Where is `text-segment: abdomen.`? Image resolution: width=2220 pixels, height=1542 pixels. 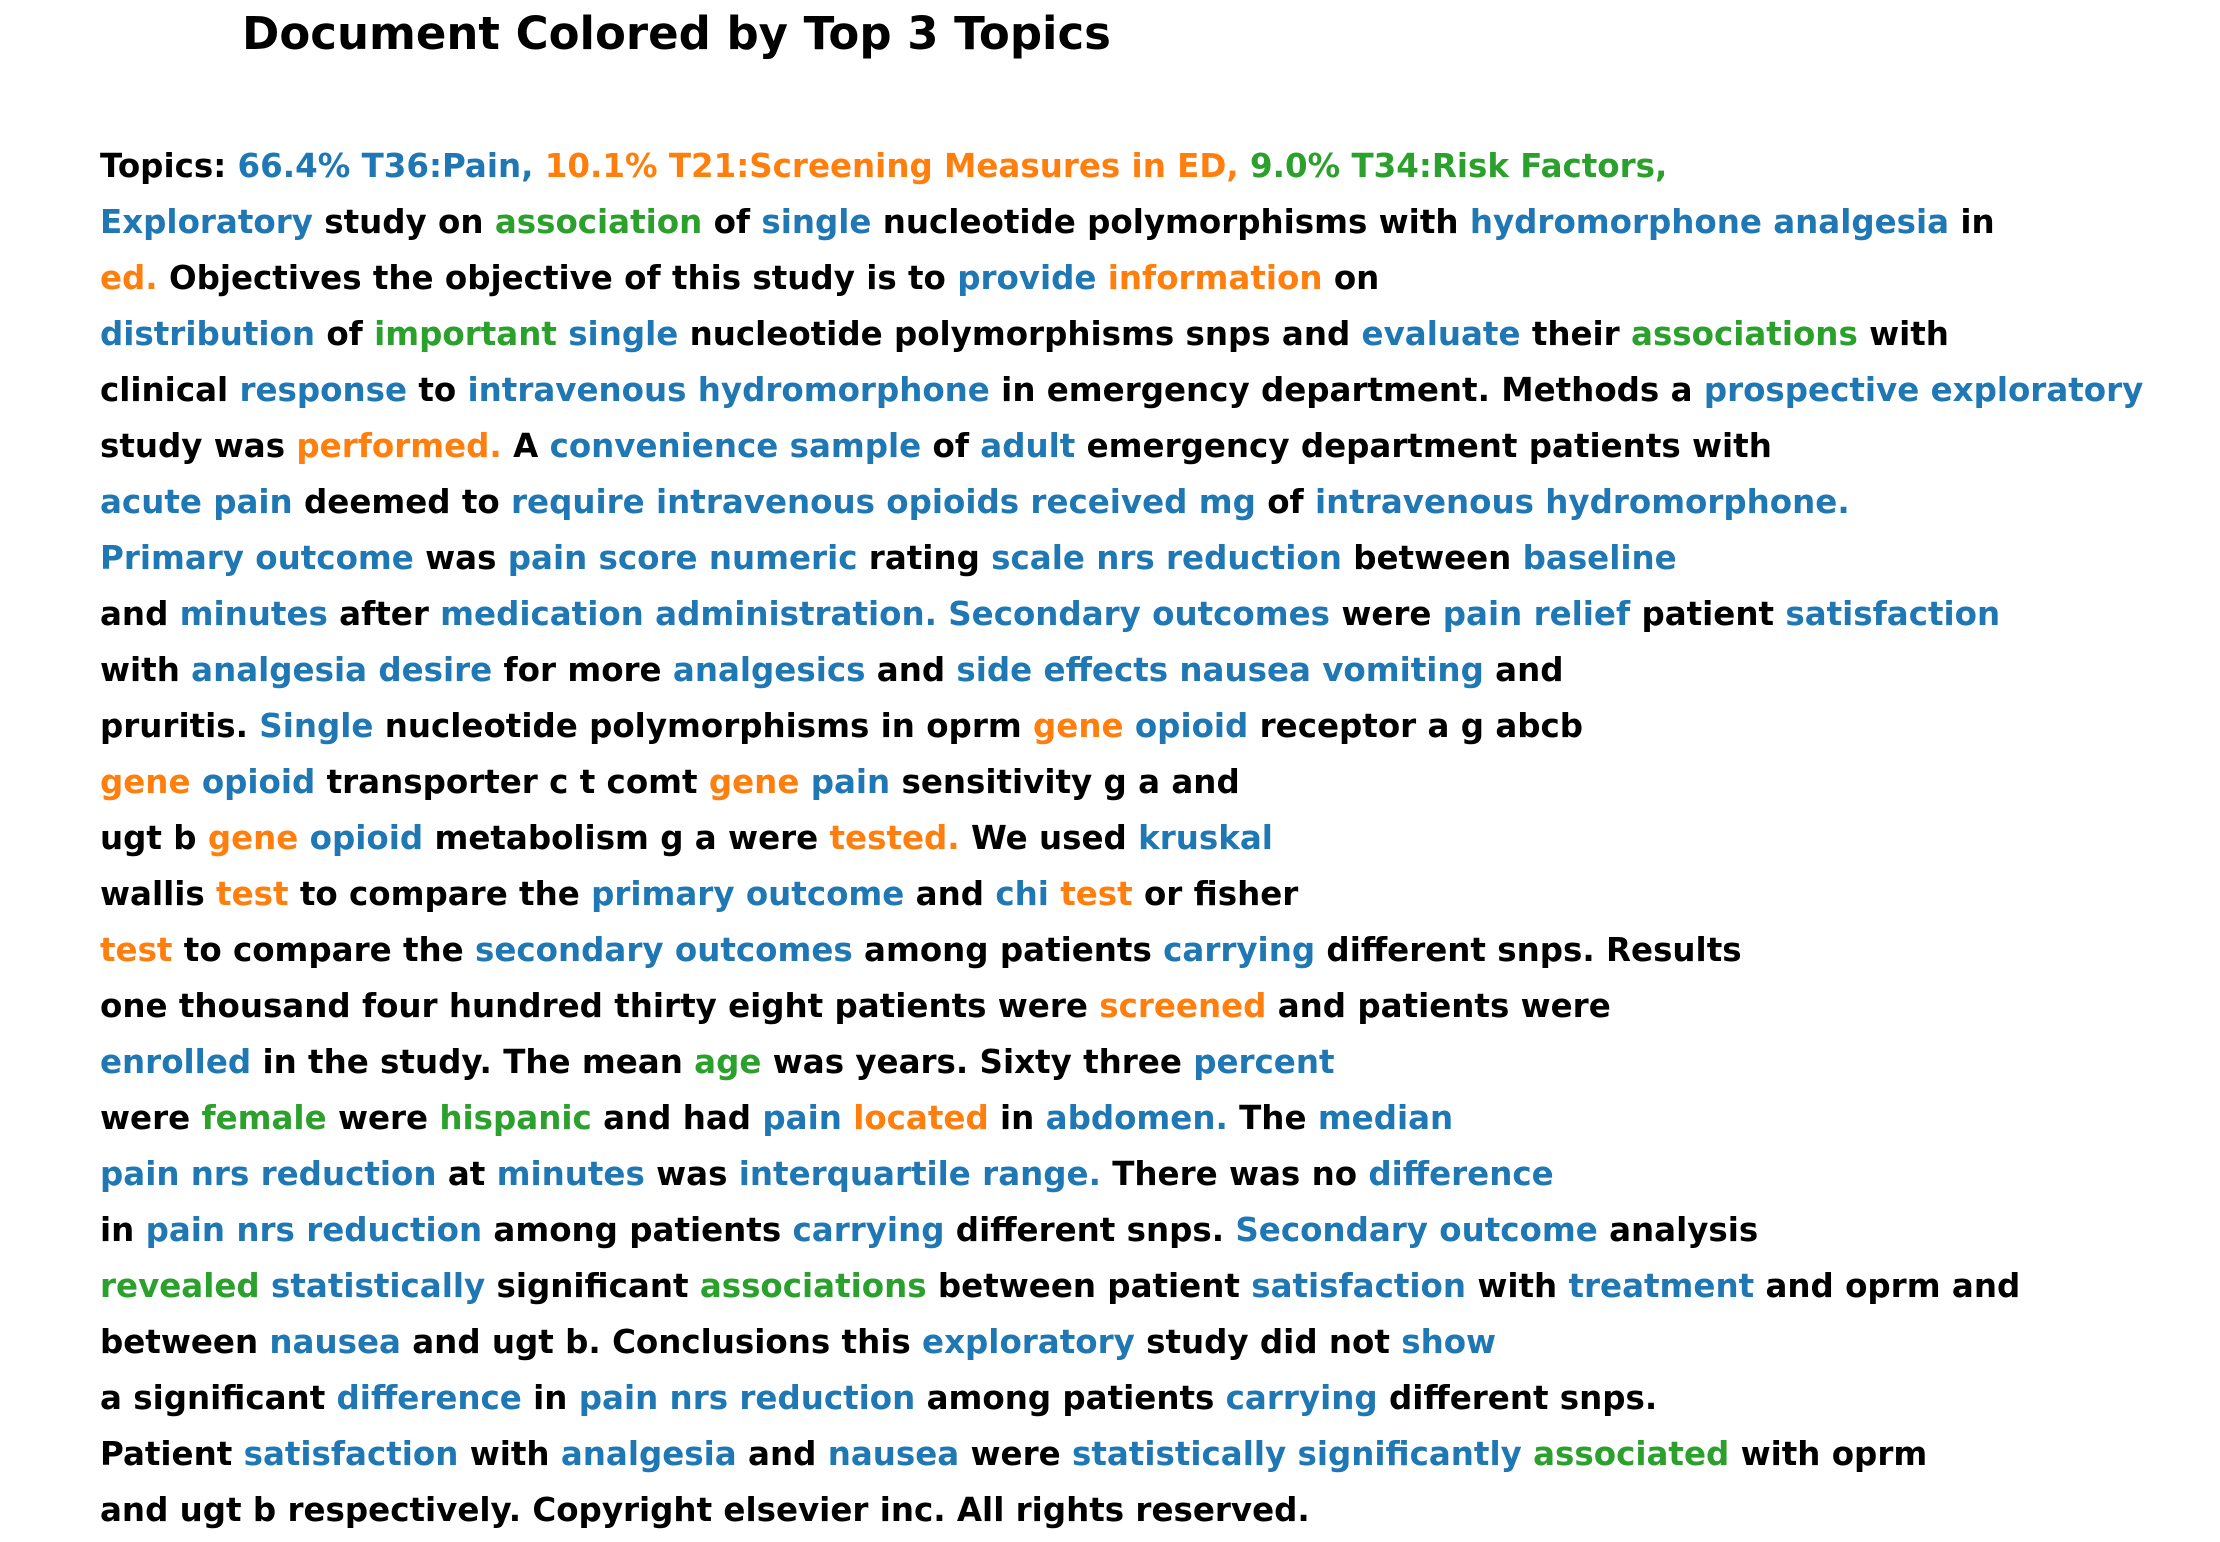 text-segment: abdomen. is located at coordinates (1136, 1118).